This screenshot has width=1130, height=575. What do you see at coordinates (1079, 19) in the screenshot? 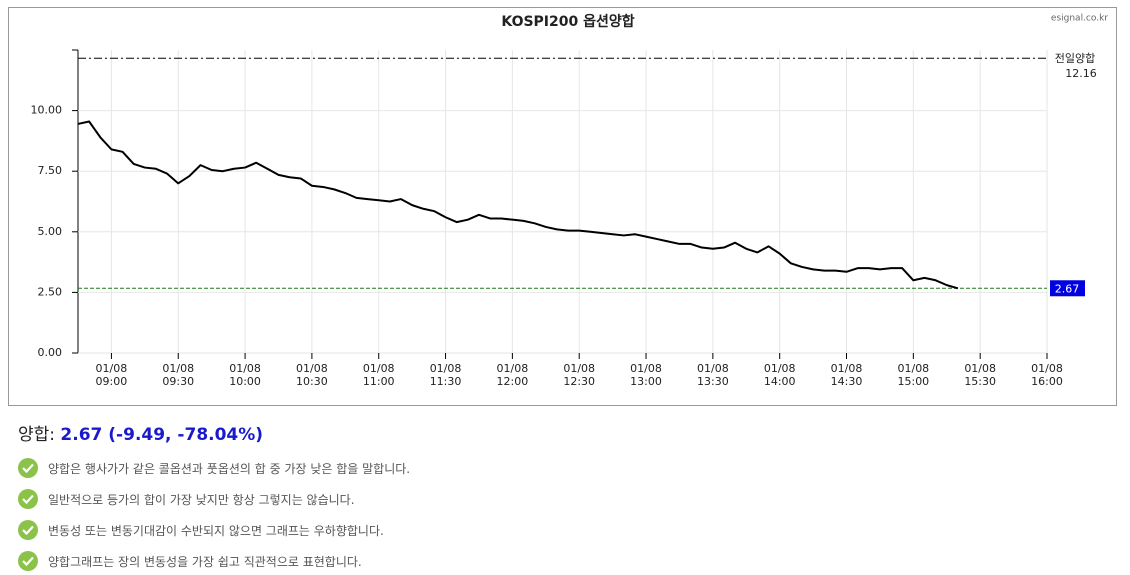
I see `source: esignal.co.kr` at bounding box center [1079, 19].